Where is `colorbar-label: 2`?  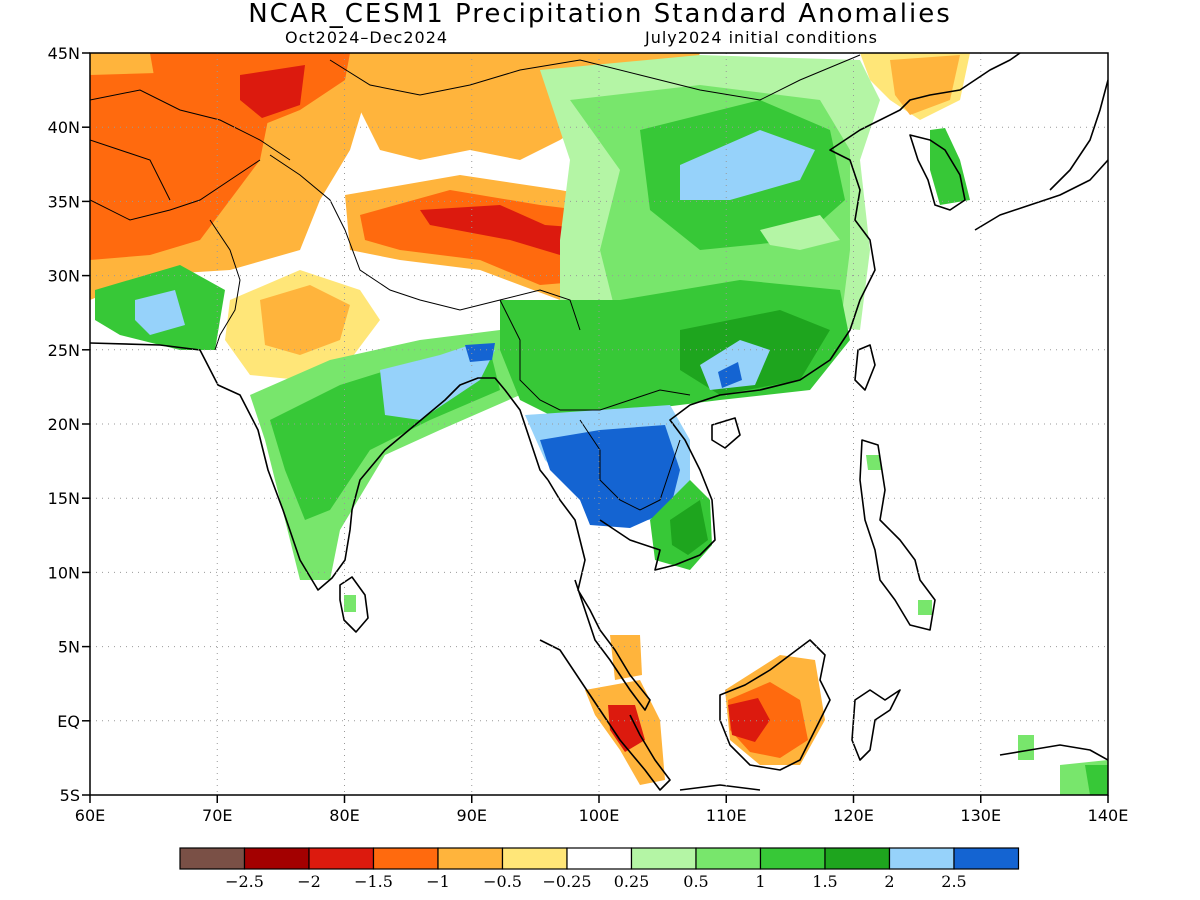 colorbar-label: 2 is located at coordinates (889, 881).